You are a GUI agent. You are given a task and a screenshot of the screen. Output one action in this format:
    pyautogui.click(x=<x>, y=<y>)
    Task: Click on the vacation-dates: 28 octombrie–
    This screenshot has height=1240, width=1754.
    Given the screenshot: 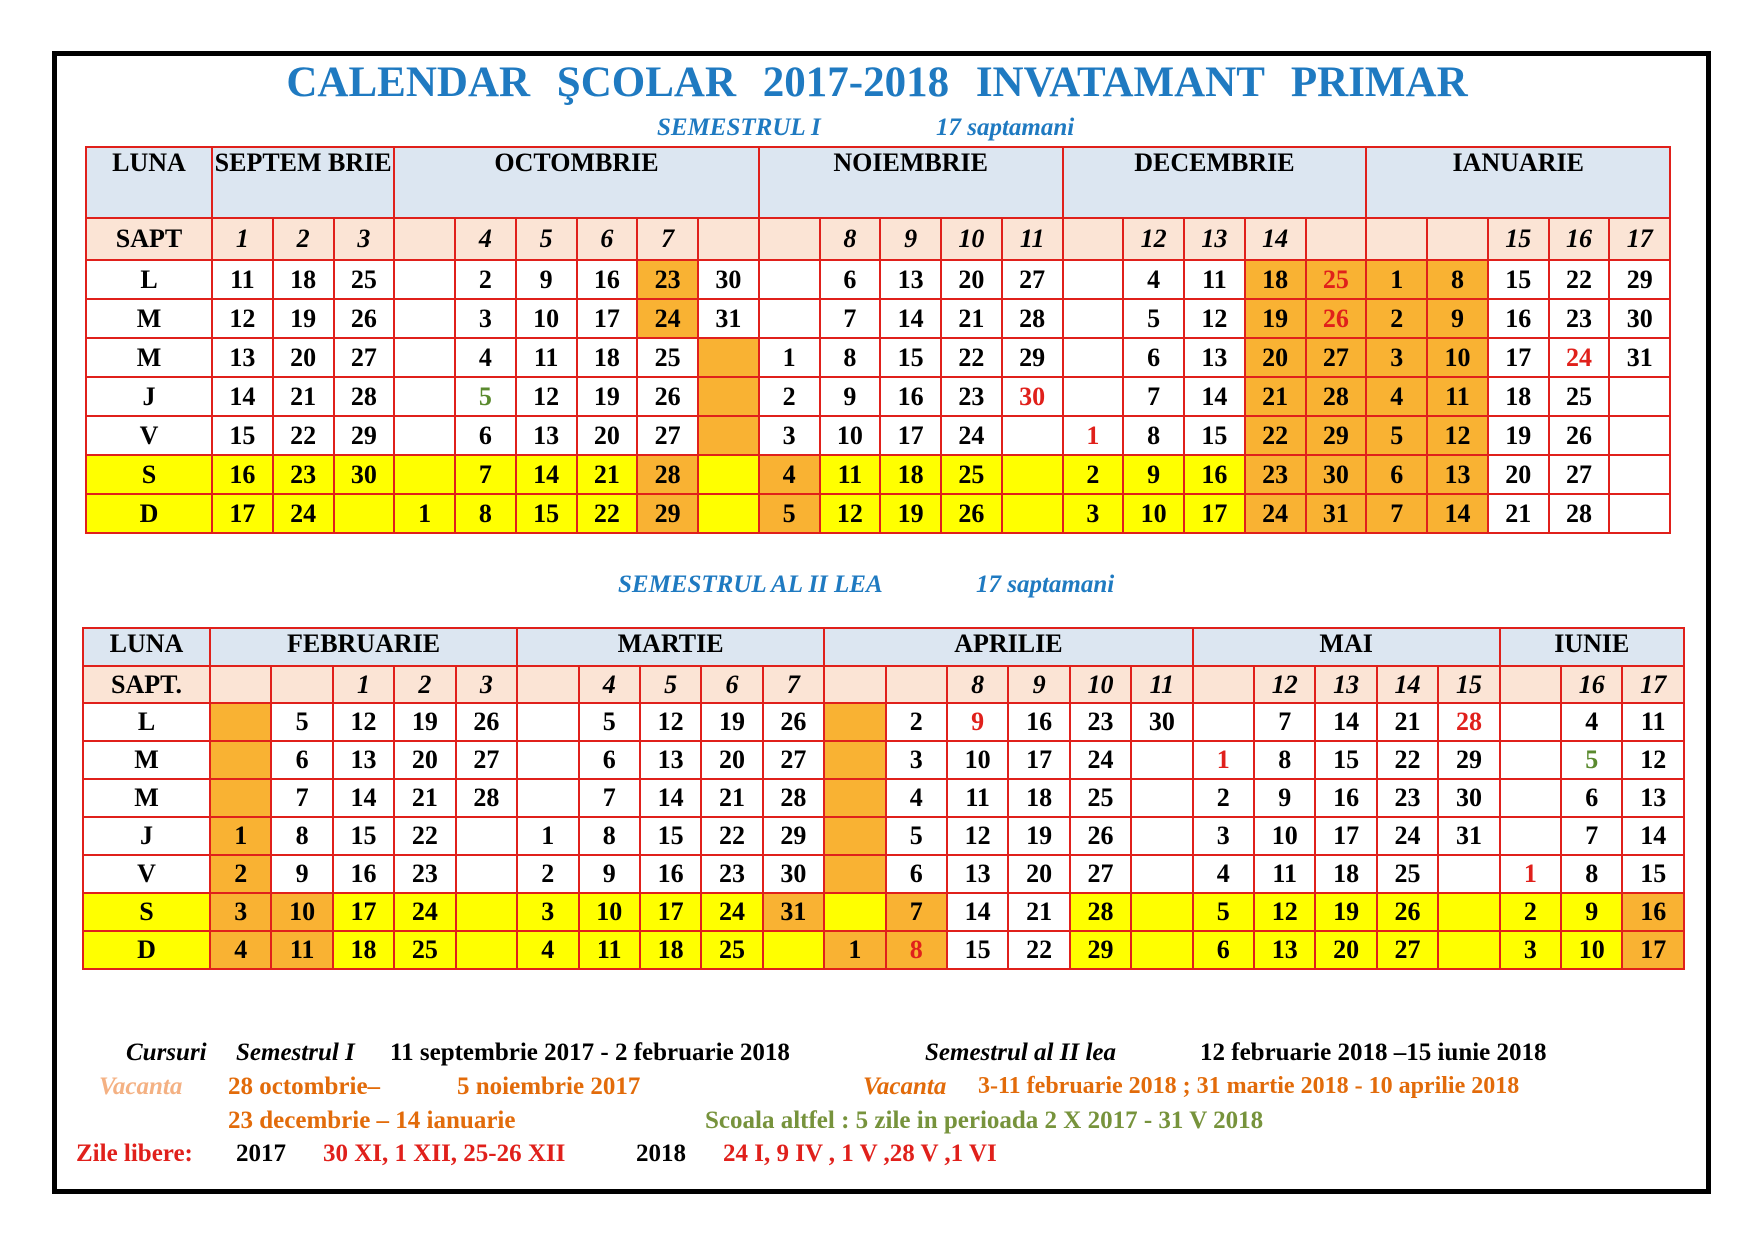 What is the action you would take?
    pyautogui.click(x=304, y=1086)
    